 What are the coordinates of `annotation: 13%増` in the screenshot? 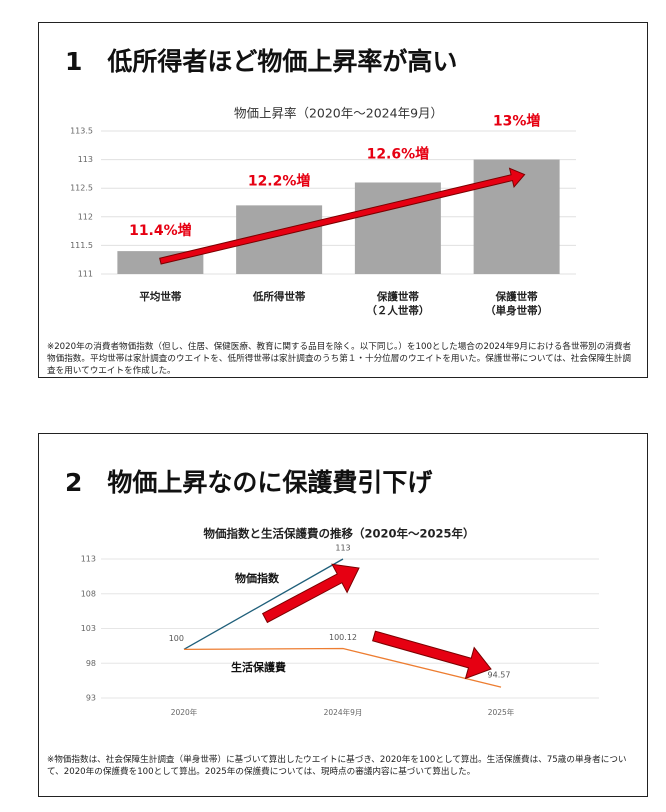 It's located at (517, 121).